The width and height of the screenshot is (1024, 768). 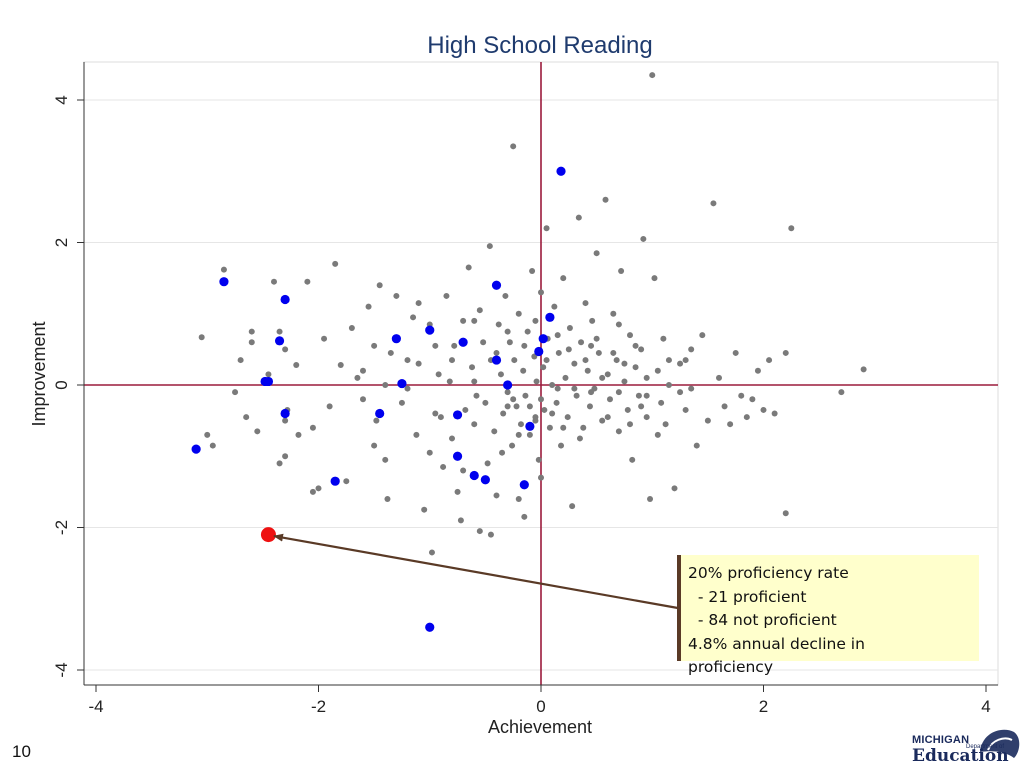 I want to click on y-axis-label: Improvement, so click(x=39, y=373).